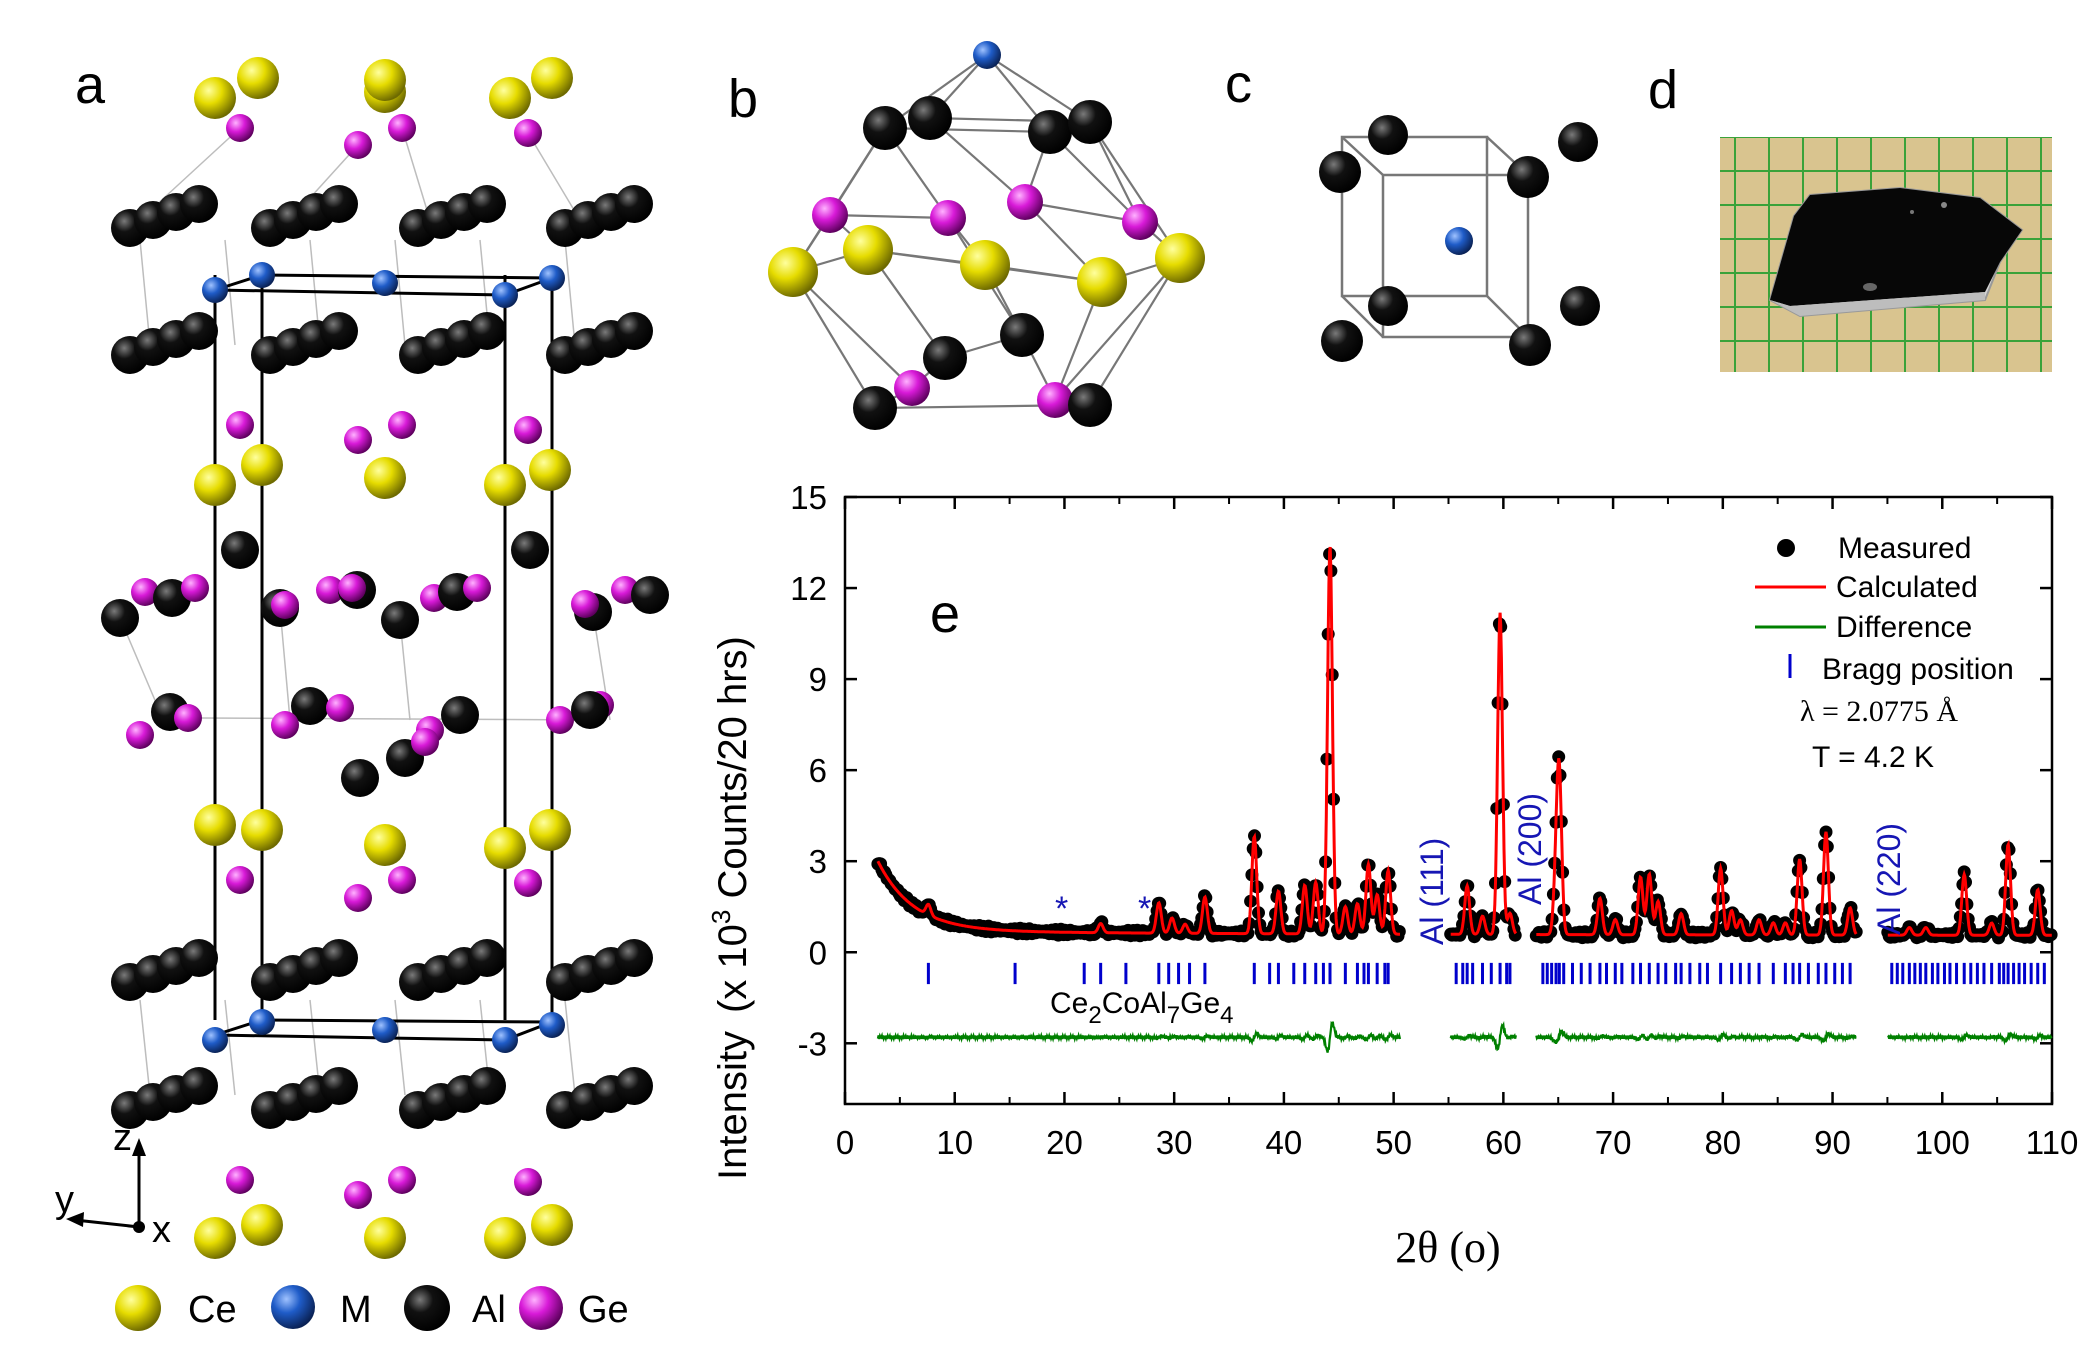 The height and width of the screenshot is (1350, 2100). I want to click on panel-label-b: b, so click(743, 99).